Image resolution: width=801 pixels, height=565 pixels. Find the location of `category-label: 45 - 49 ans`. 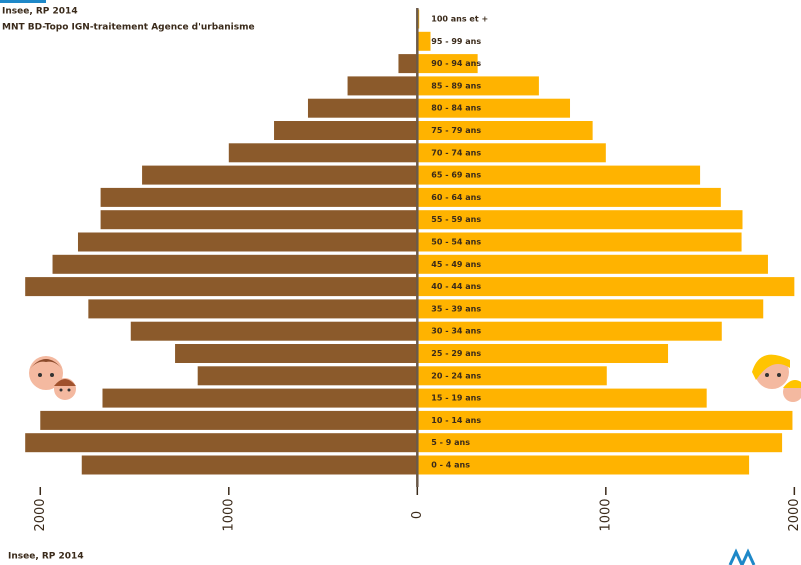

category-label: 45 - 49 ans is located at coordinates (456, 264).